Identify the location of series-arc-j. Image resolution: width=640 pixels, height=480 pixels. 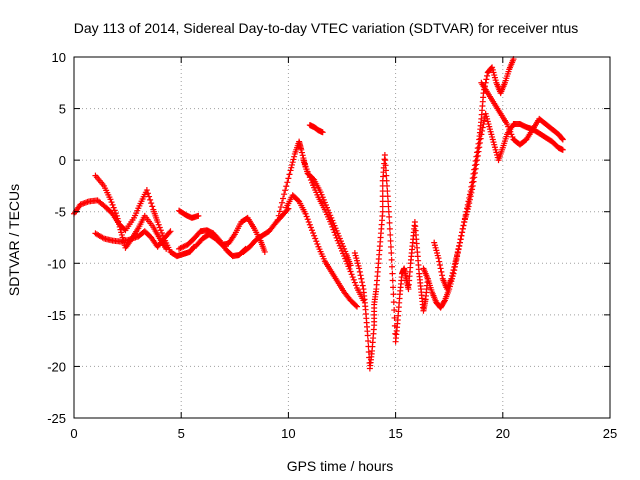
(316, 129).